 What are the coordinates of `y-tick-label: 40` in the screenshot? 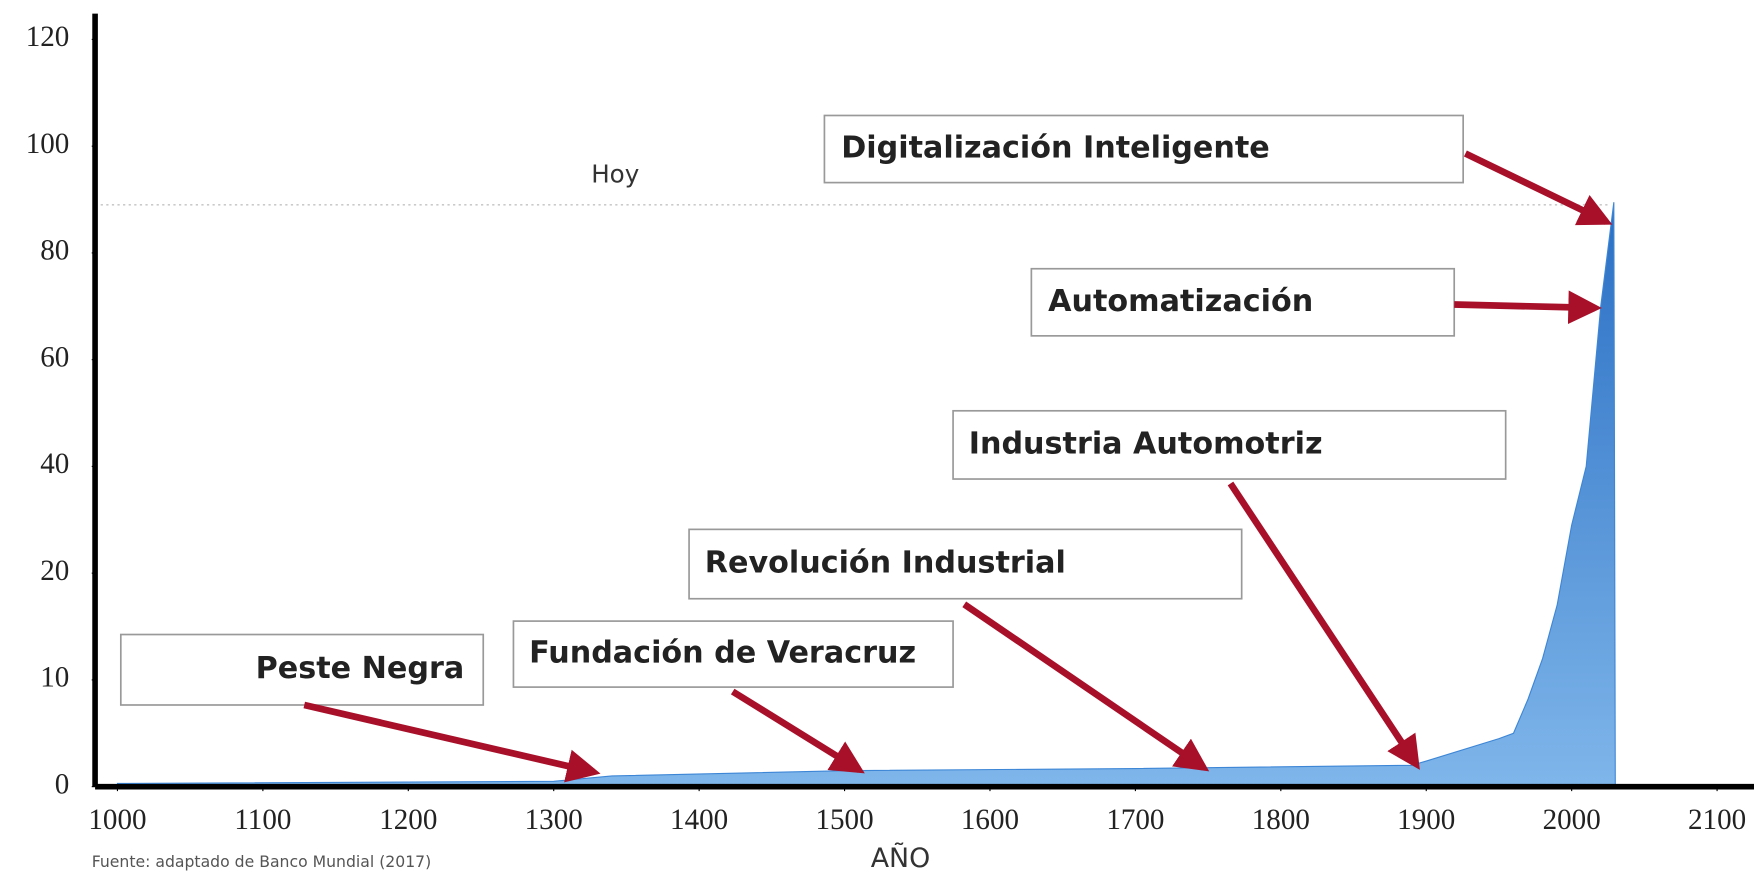 It's located at (54, 464).